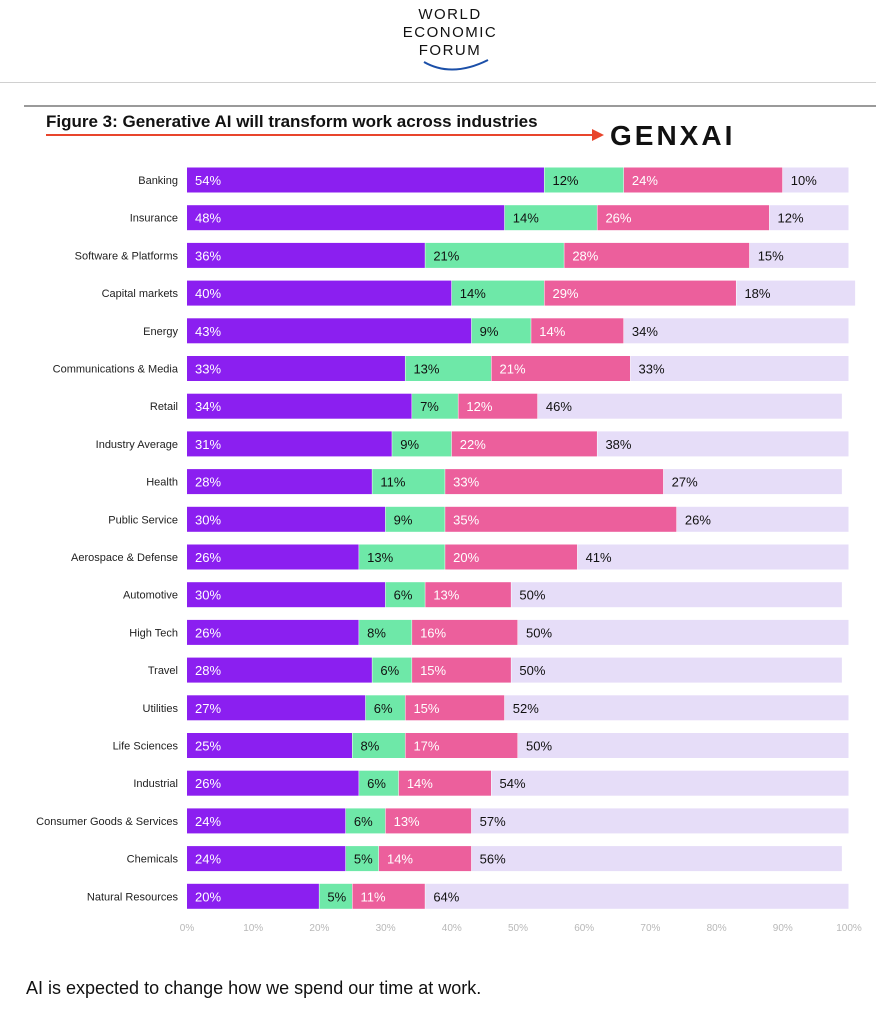  Describe the element at coordinates (161, 709) in the screenshot. I see `category-label: Utilities` at that location.